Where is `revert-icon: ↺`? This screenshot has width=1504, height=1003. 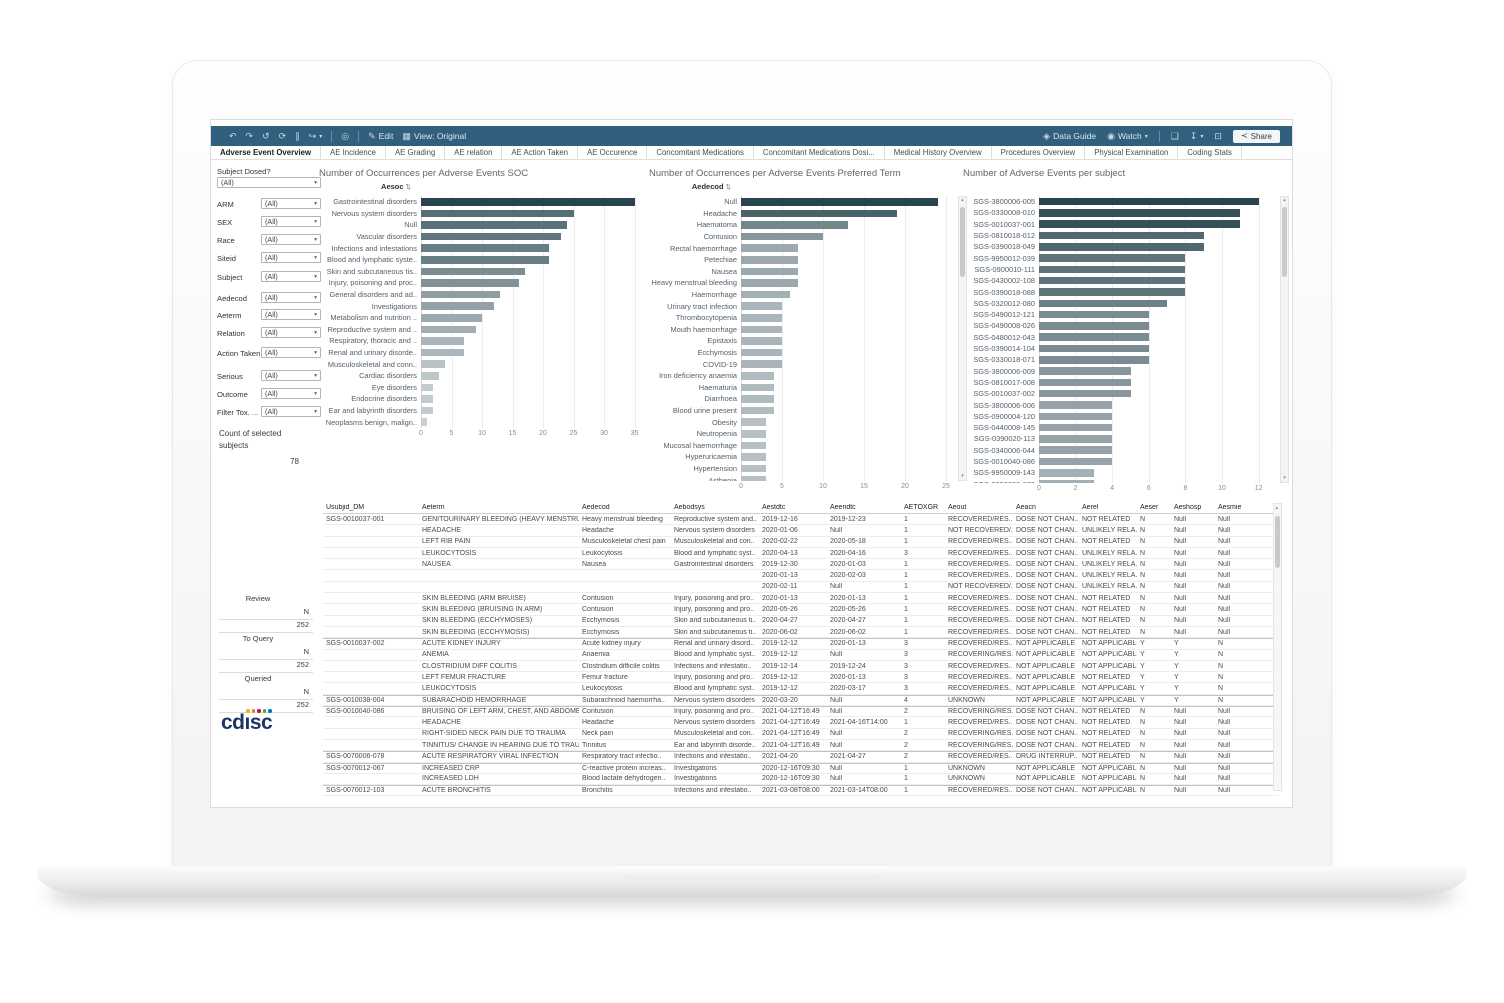
revert-icon: ↺ is located at coordinates (266, 135).